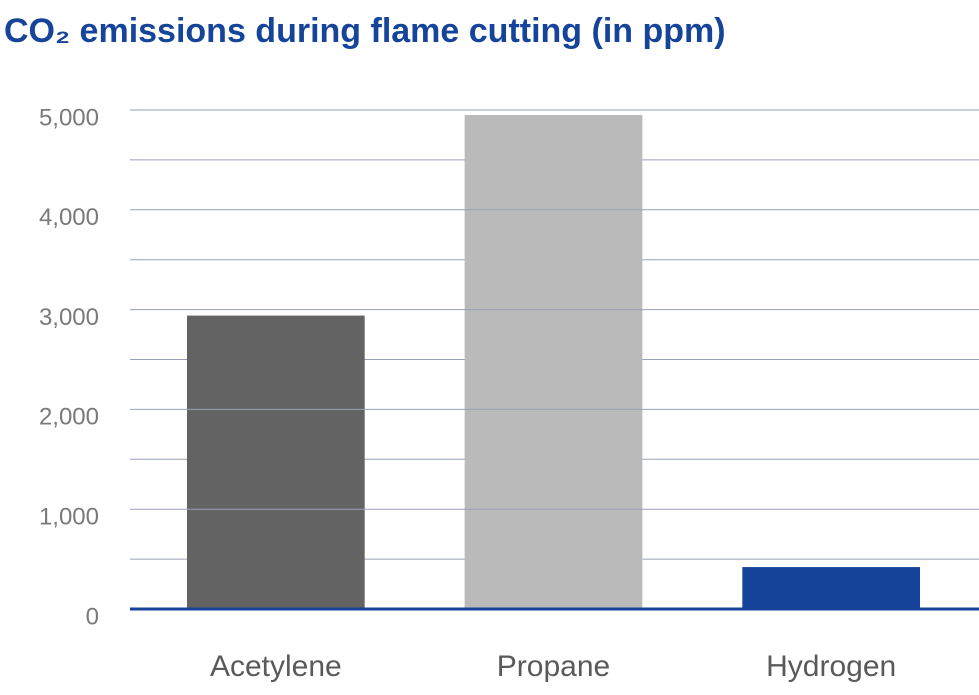  Describe the element at coordinates (69, 217) in the screenshot. I see `y-tick-label: 4,000` at that location.